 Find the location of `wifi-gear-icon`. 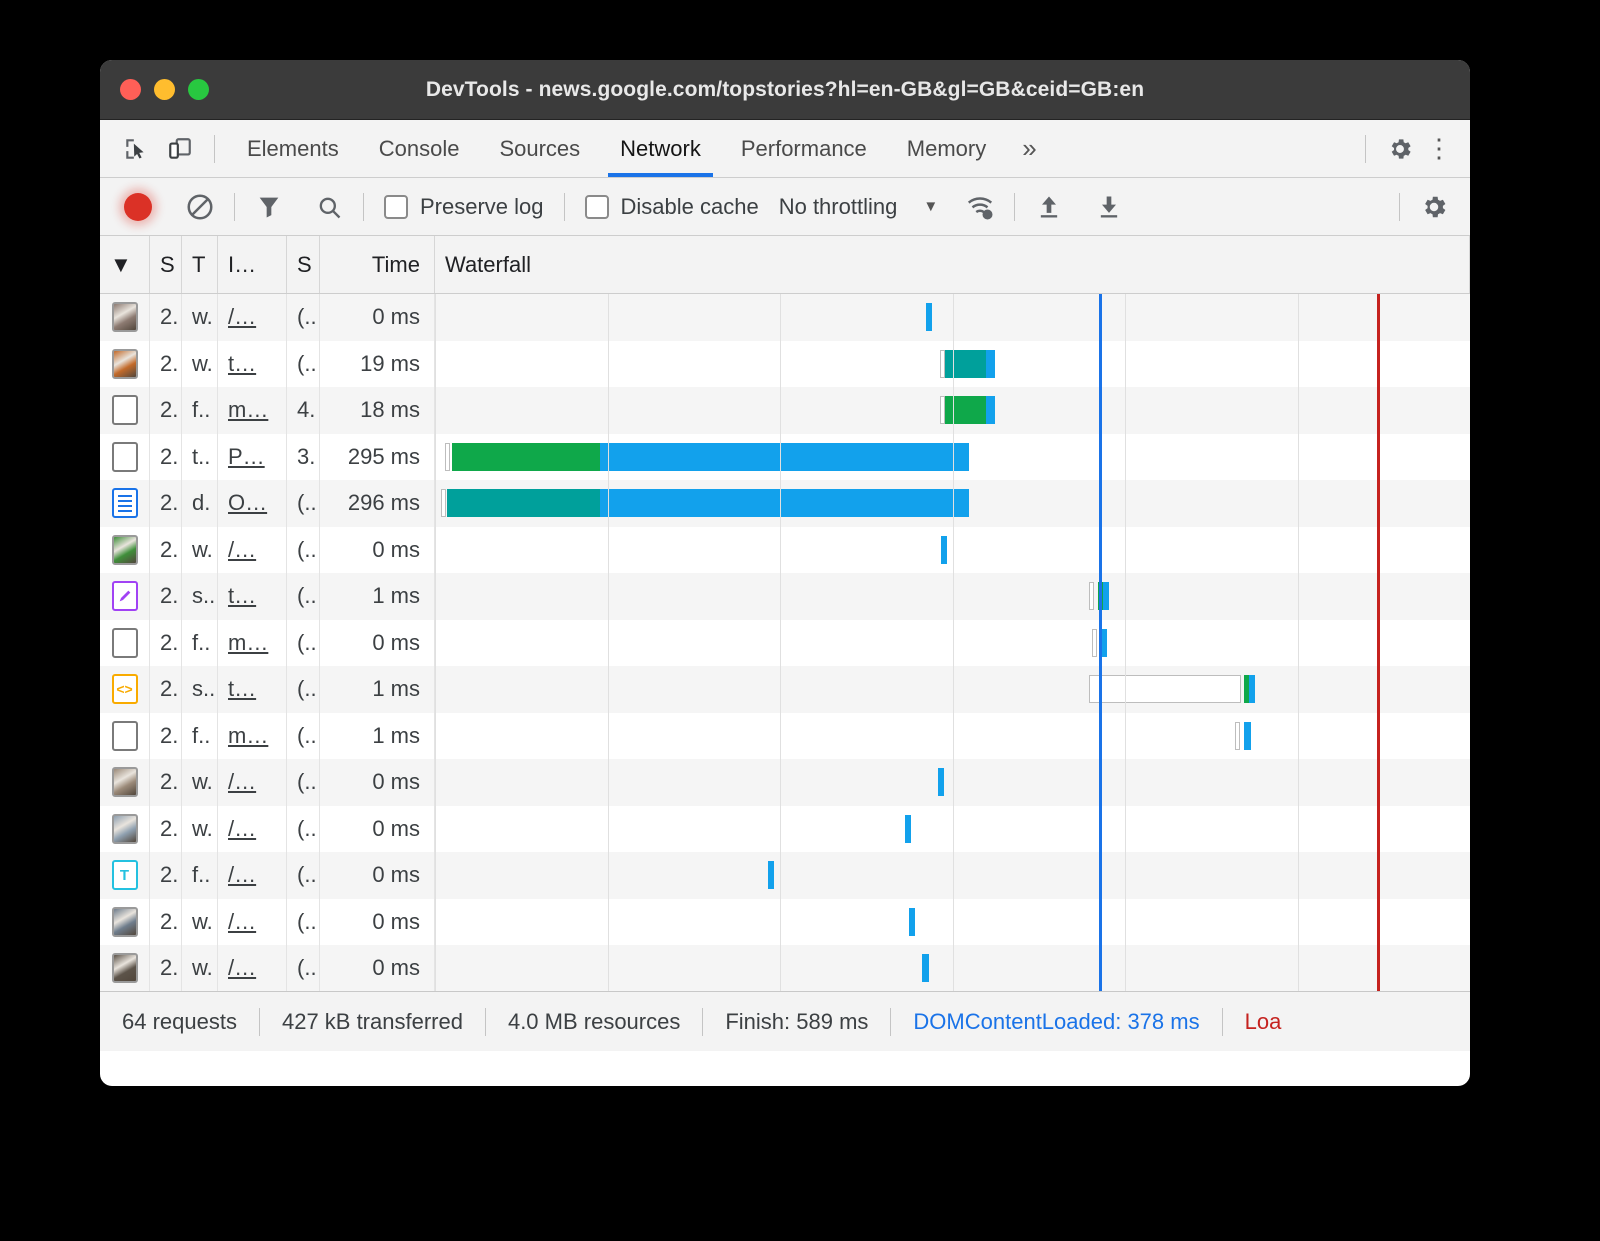

wifi-gear-icon is located at coordinates (980, 207).